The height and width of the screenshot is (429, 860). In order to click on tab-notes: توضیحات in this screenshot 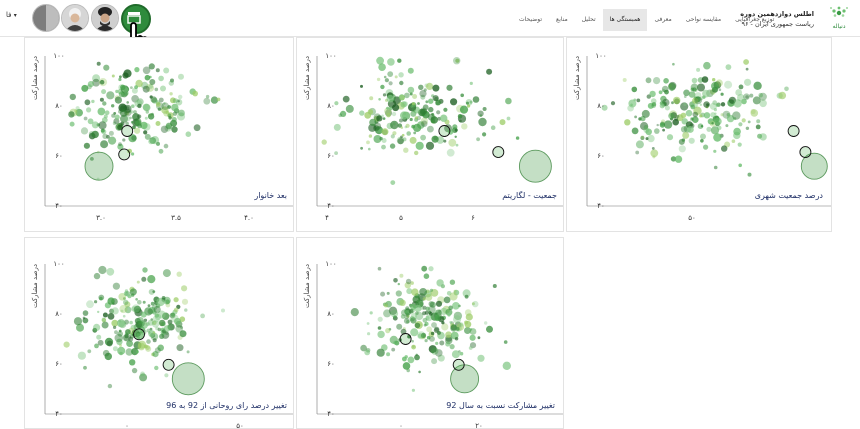, I will do `click(531, 19)`.